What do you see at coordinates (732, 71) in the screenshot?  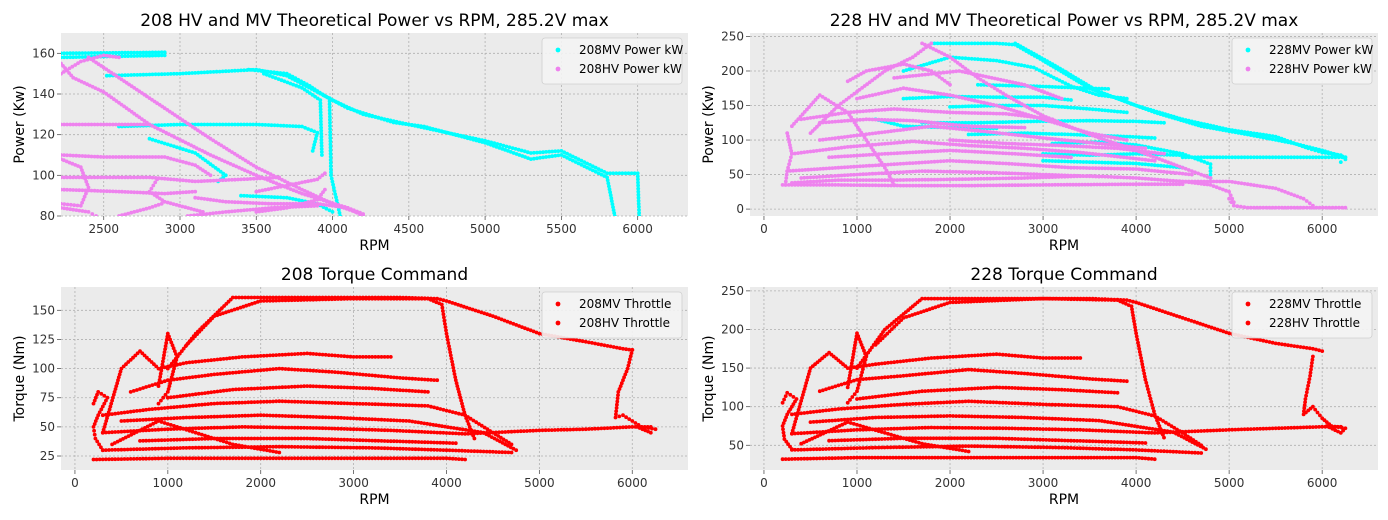 I see `y-tick-label: 200` at bounding box center [732, 71].